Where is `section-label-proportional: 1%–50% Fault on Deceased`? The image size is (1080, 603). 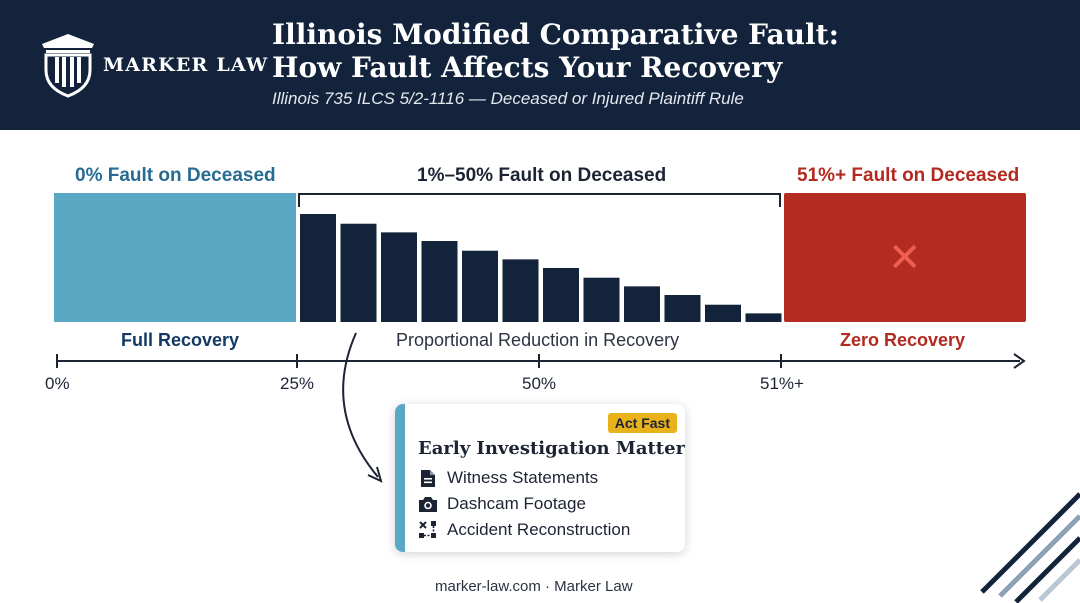 section-label-proportional: 1%–50% Fault on Deceased is located at coordinates (542, 175).